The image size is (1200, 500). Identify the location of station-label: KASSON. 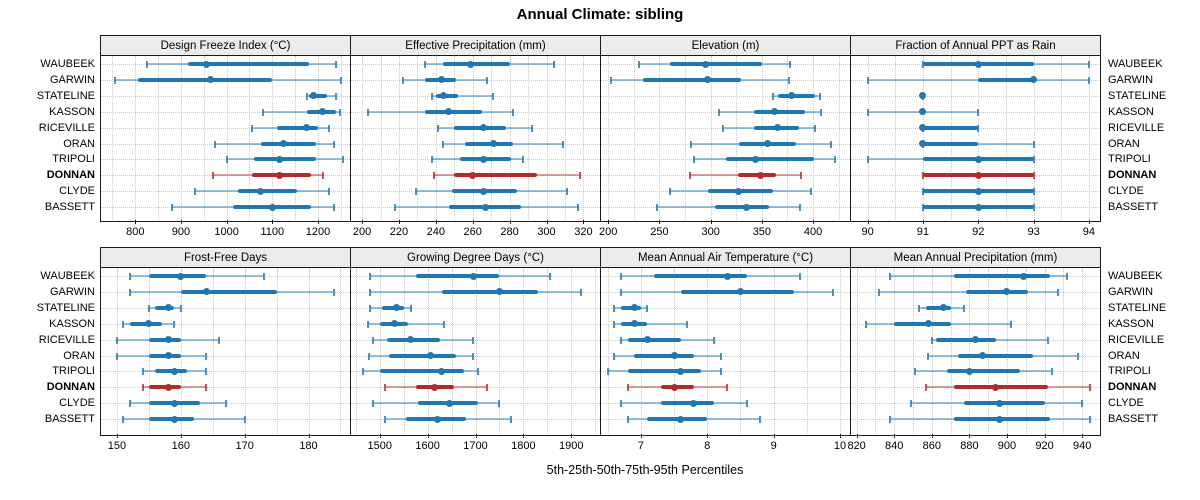
(1131, 323).